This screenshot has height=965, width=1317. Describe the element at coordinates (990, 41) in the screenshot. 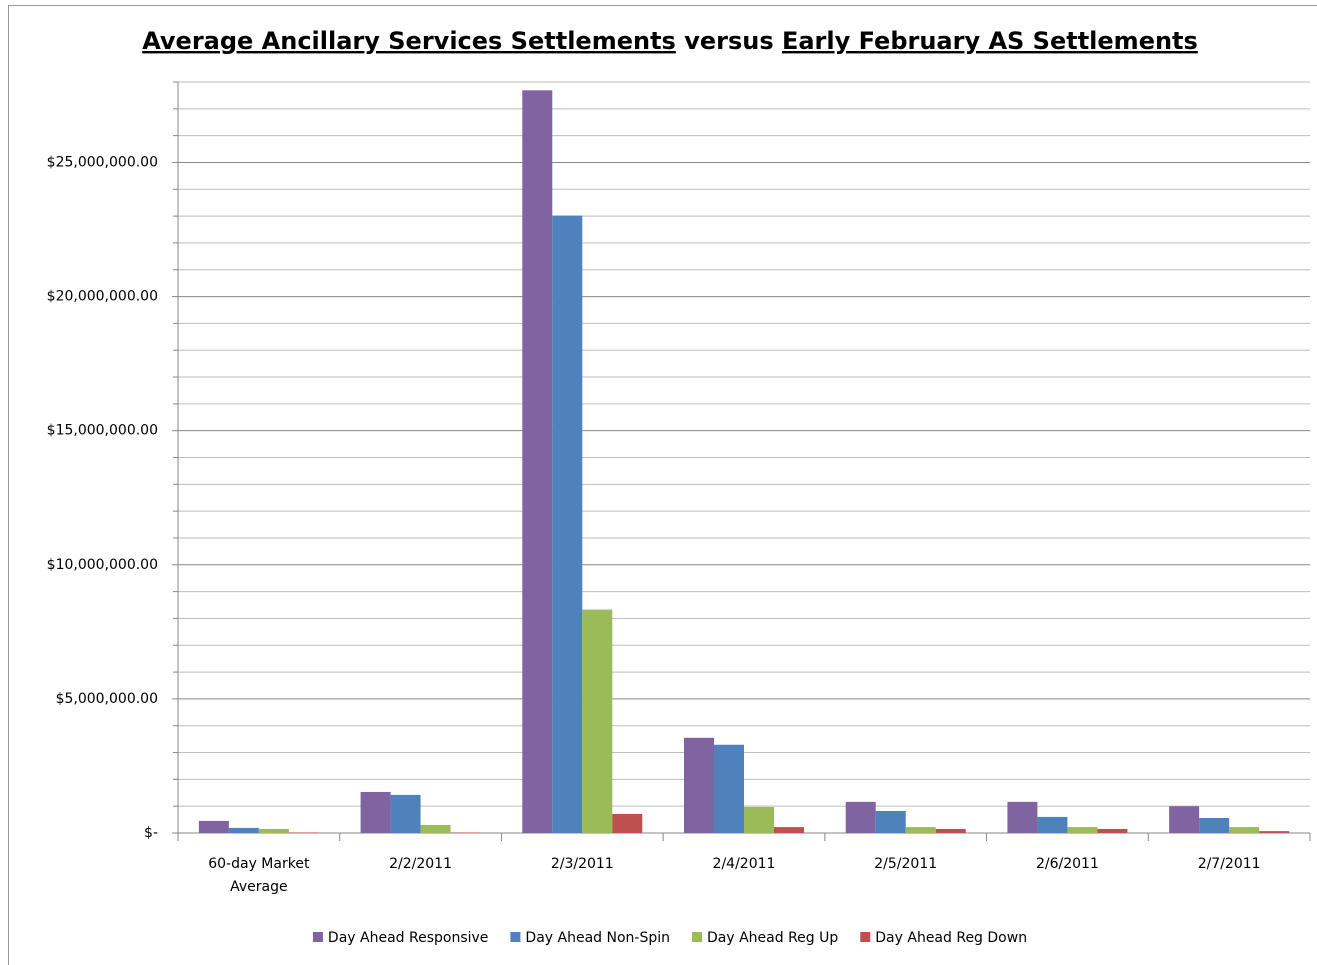

I see `title-part: Early February AS Settlements` at that location.